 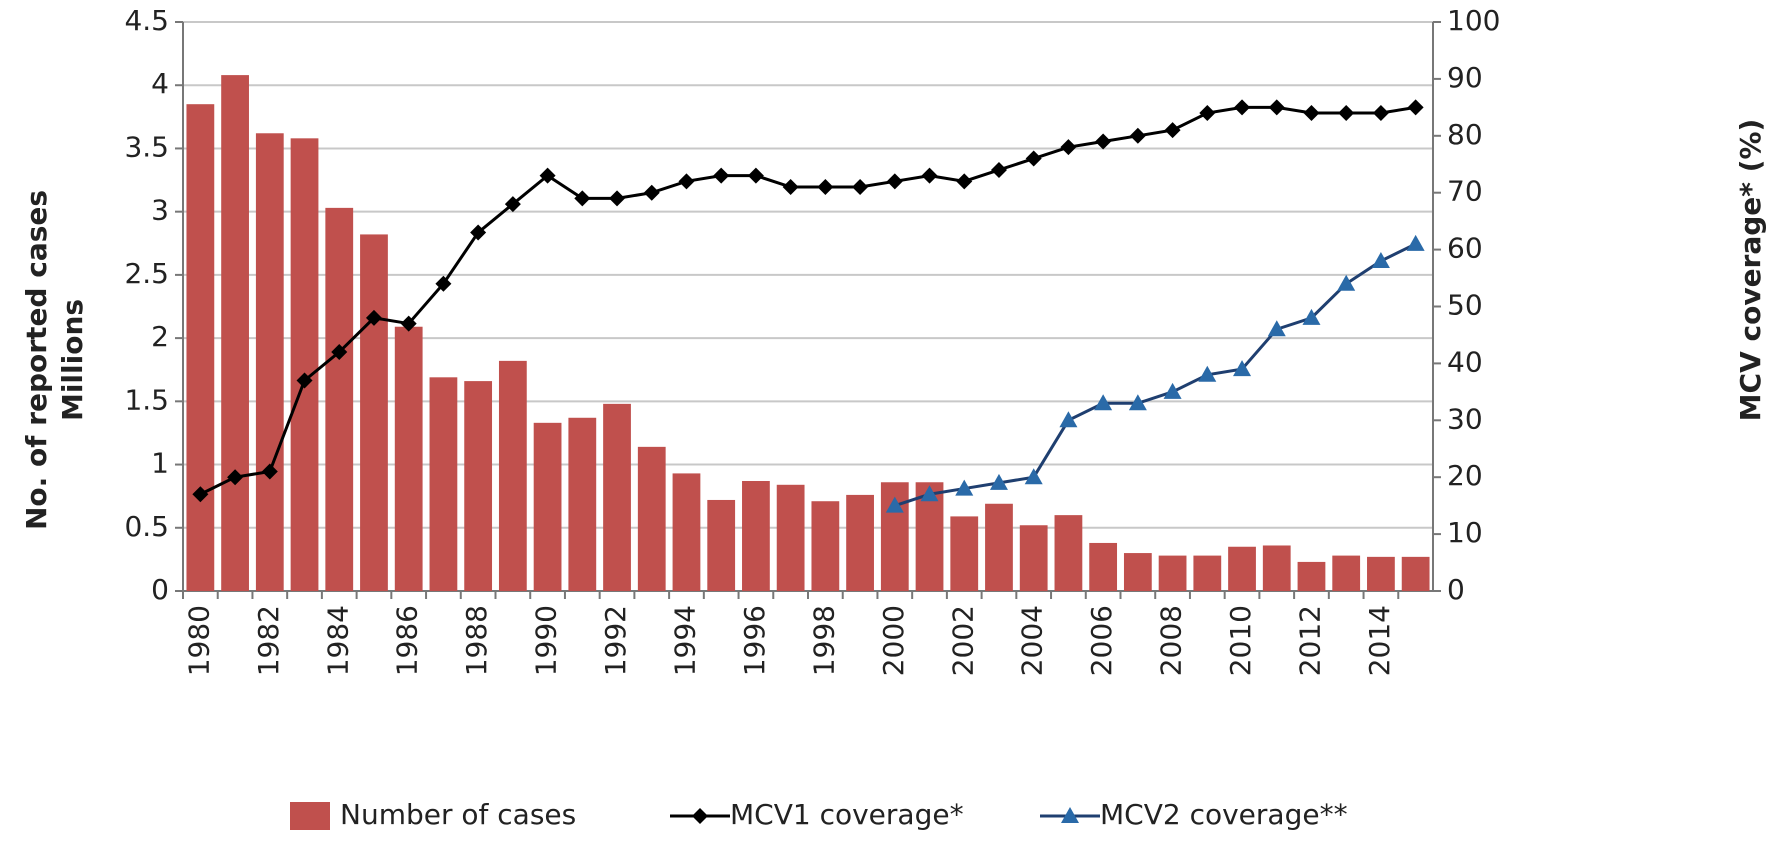 What do you see at coordinates (1465, 248) in the screenshot?
I see `y2-tick-label: 60` at bounding box center [1465, 248].